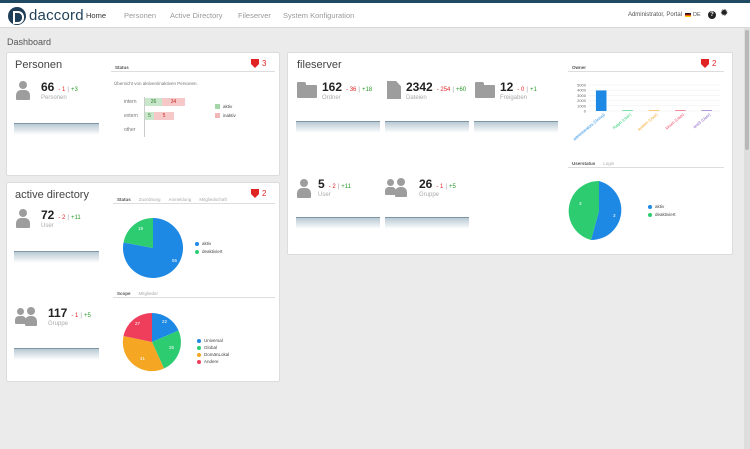 This screenshot has width=750, height=449. I want to click on bar-extern-active: 5, so click(149, 116).